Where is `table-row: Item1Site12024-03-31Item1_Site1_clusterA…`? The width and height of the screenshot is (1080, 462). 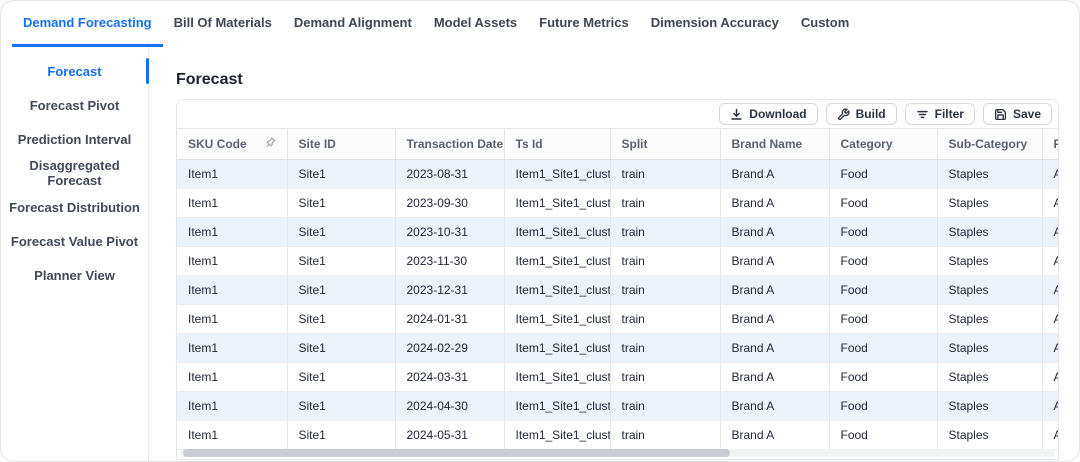 table-row: Item1Site12024-03-31Item1_Site1_clusterA… is located at coordinates (617, 377).